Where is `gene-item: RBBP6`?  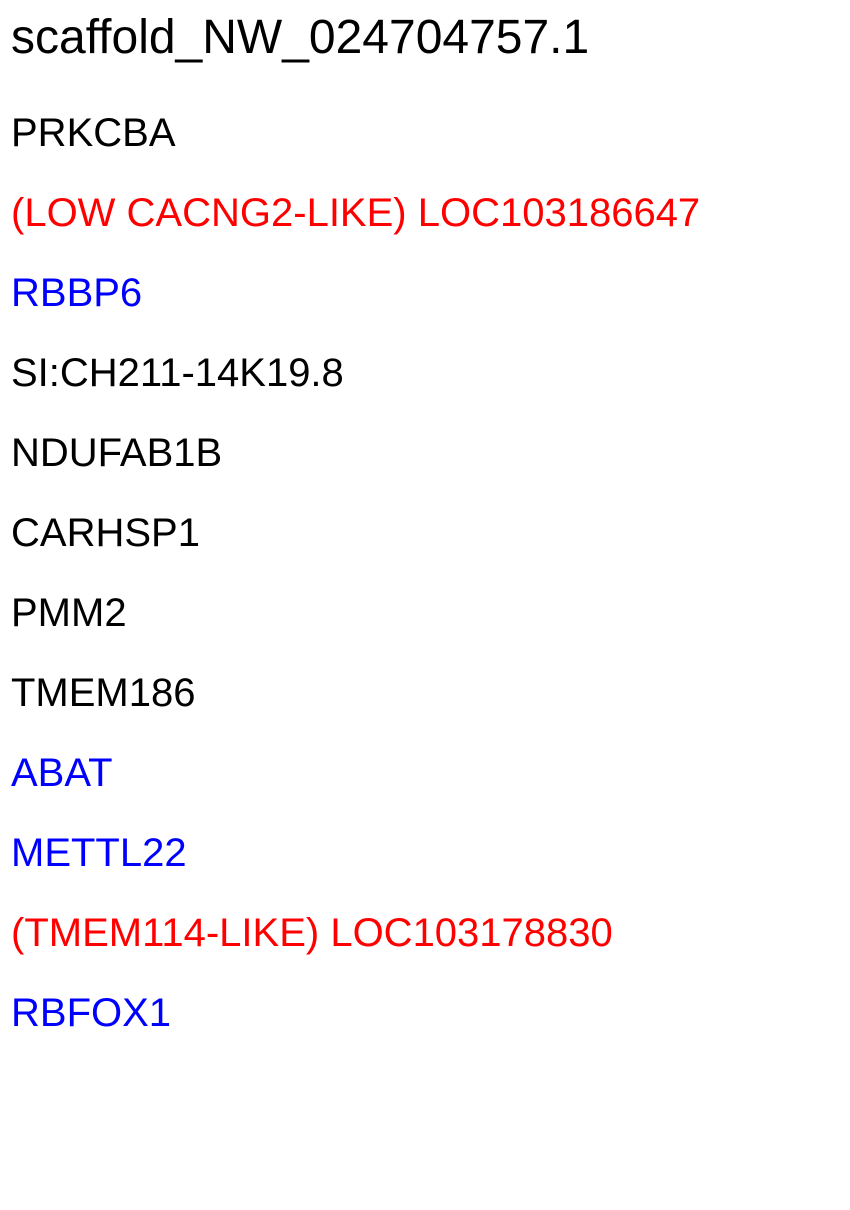
gene-item: RBBP6 is located at coordinates (77, 293).